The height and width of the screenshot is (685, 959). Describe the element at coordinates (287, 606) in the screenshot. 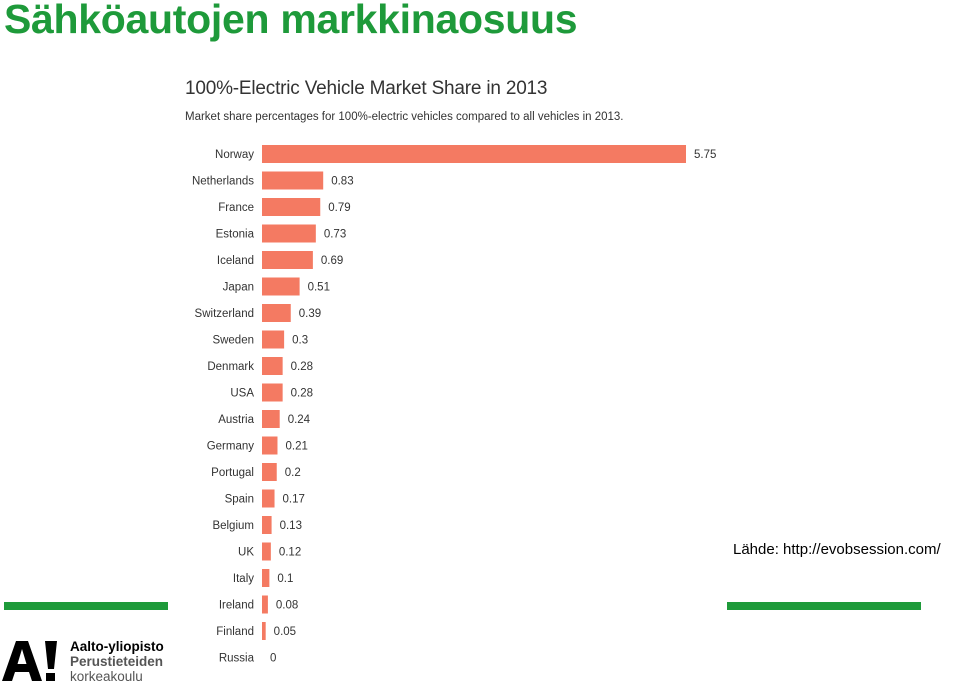

I see `value-label-ireland: 0.08` at that location.